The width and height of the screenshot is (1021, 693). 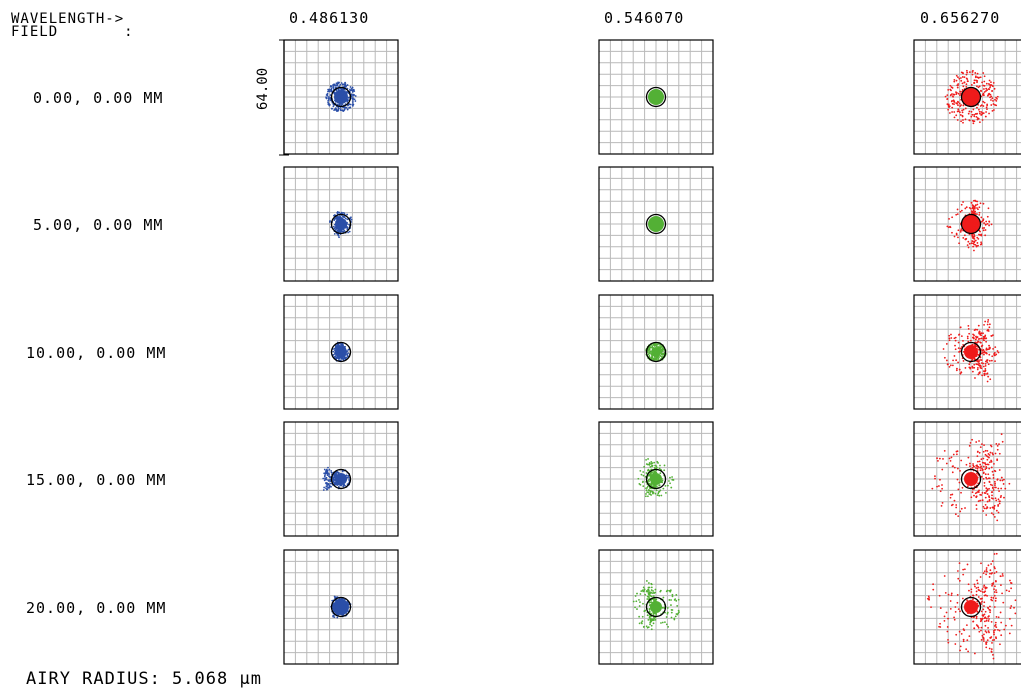 I want to click on spot-panel-f2-w1, so click(x=341, y=224).